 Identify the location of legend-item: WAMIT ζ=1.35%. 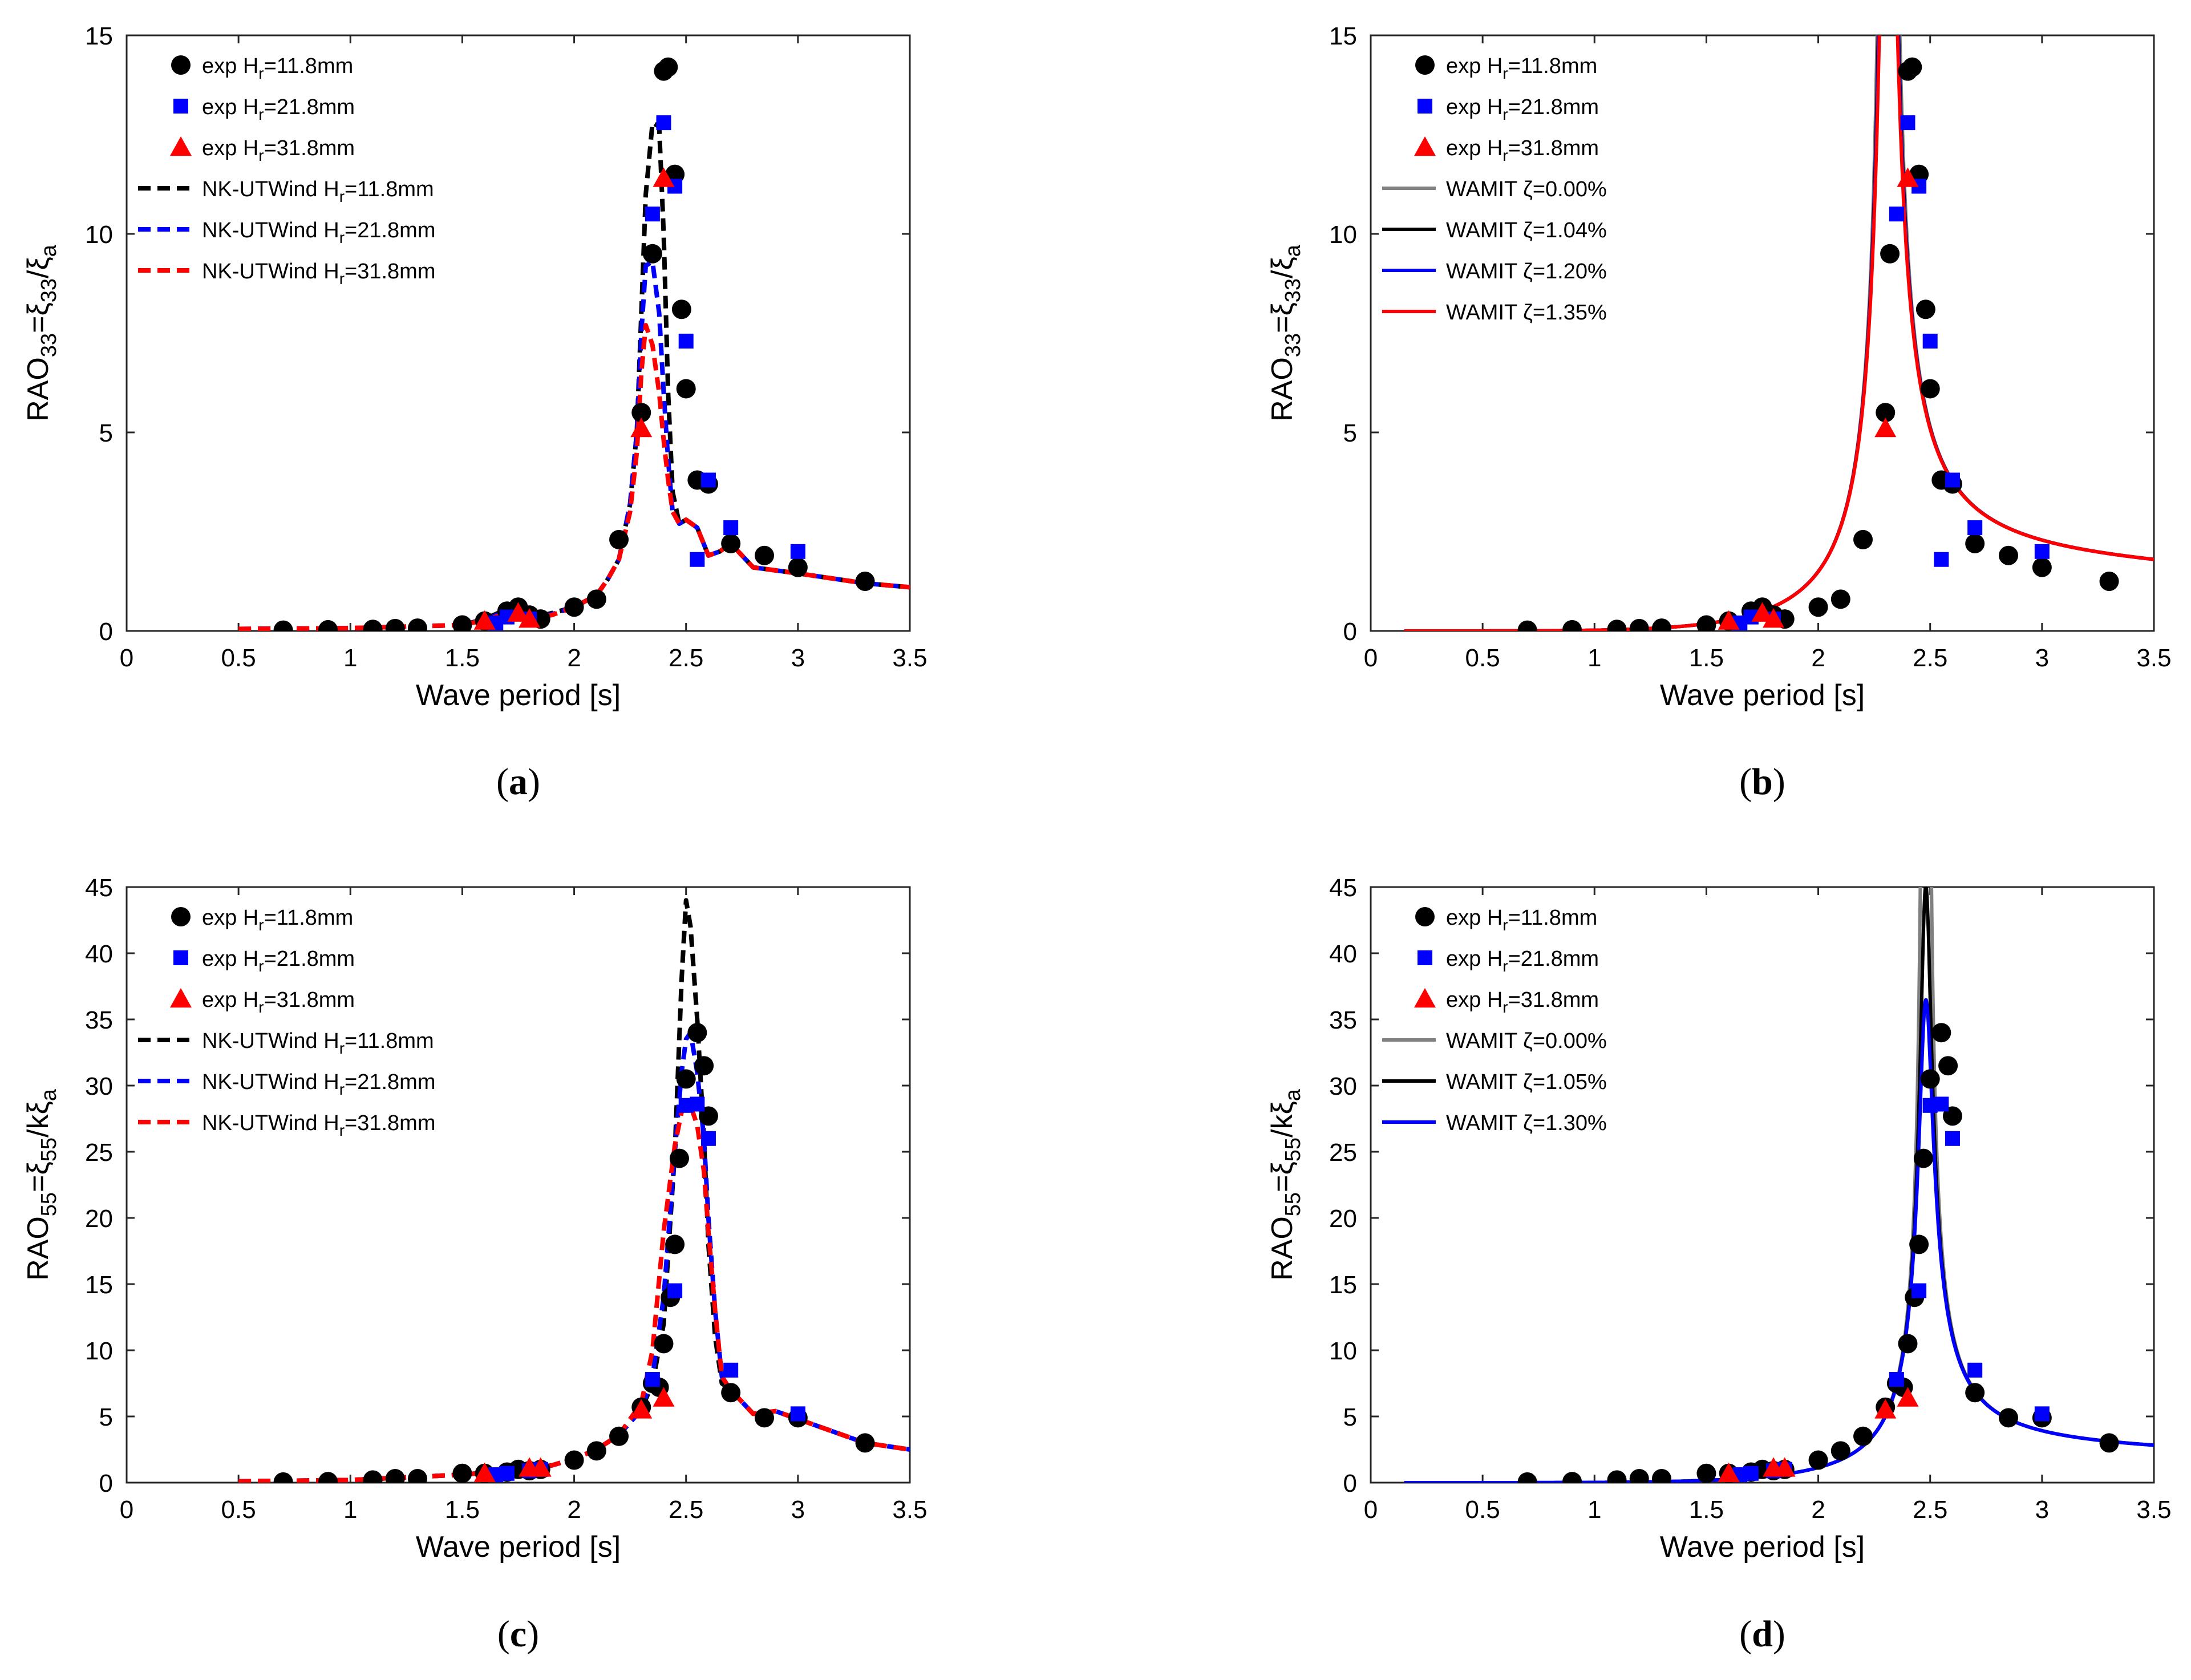
(1494, 313).